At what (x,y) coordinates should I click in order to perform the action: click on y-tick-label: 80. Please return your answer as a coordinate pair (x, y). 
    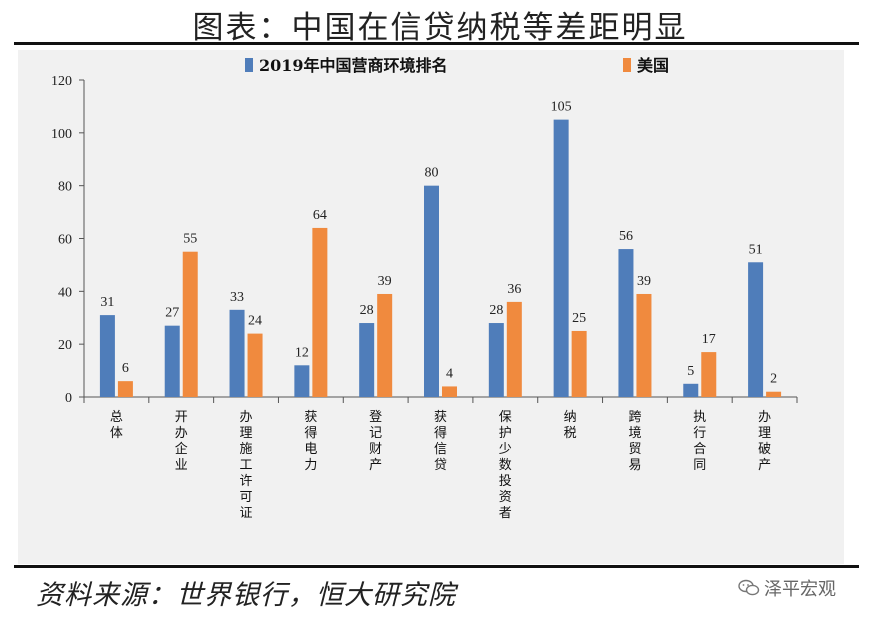
    Looking at the image, I should click on (65, 187).